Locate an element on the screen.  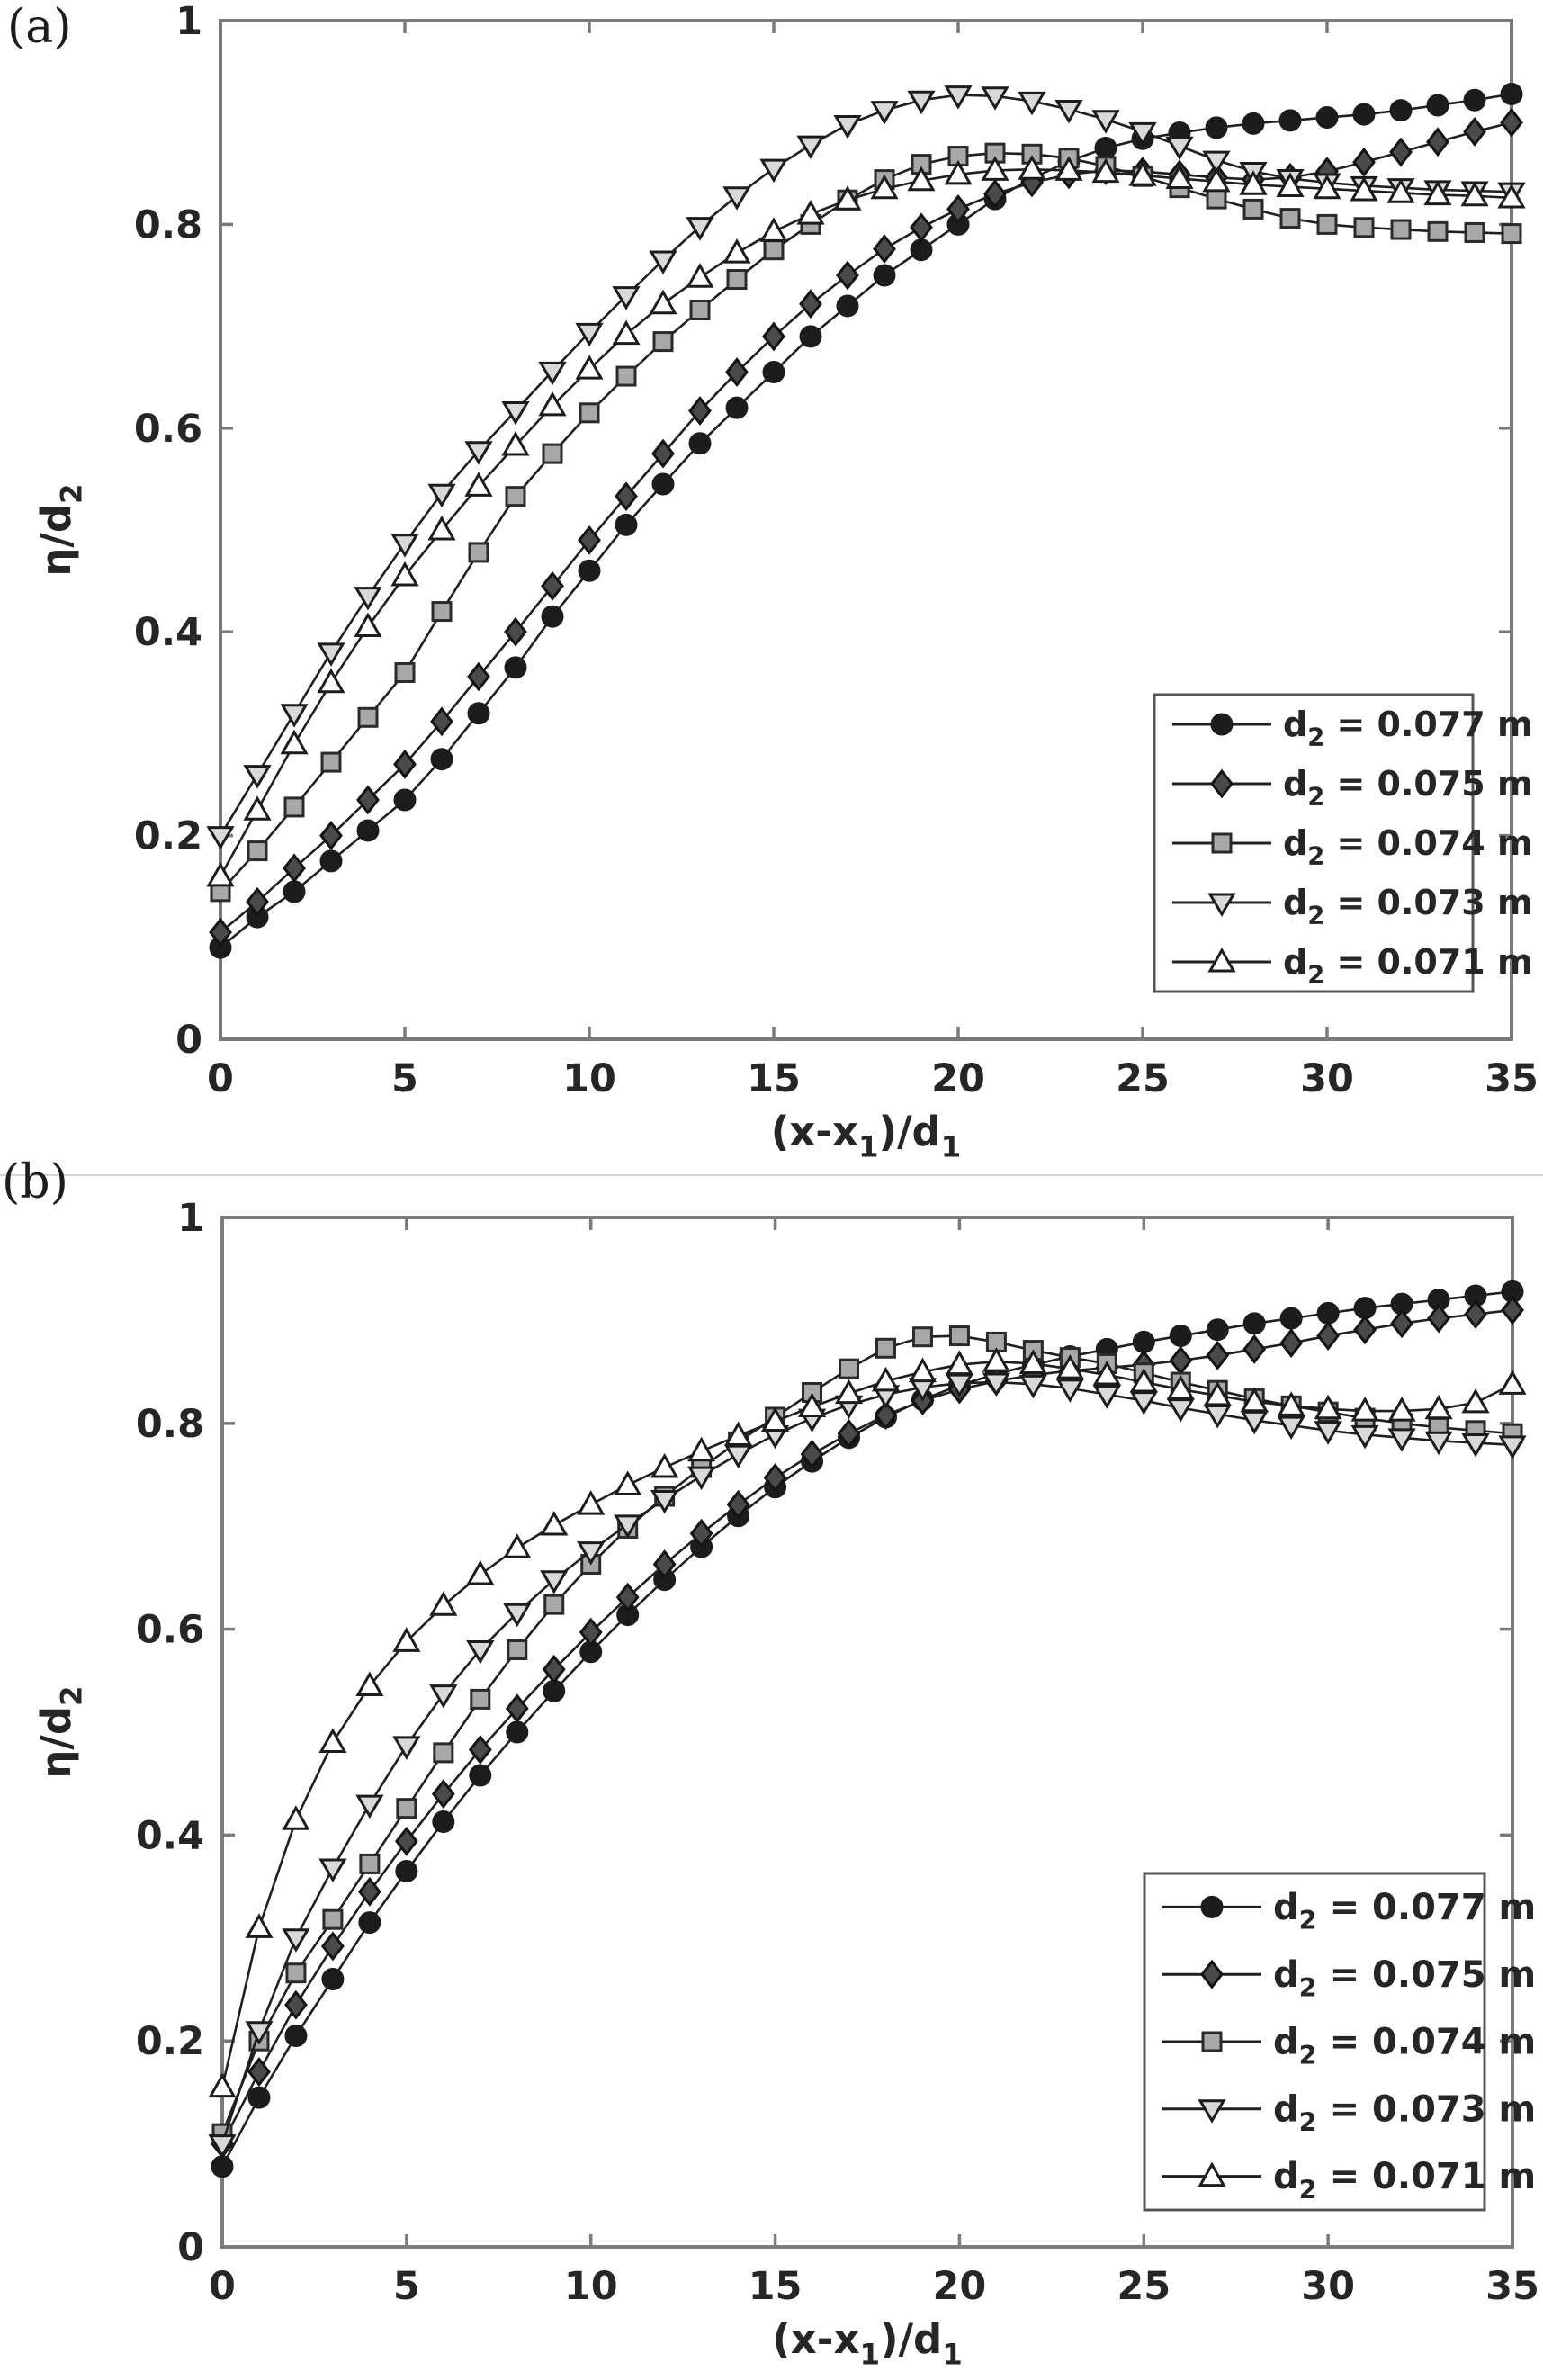
panel-a-tag: (a) is located at coordinates (39, 27).